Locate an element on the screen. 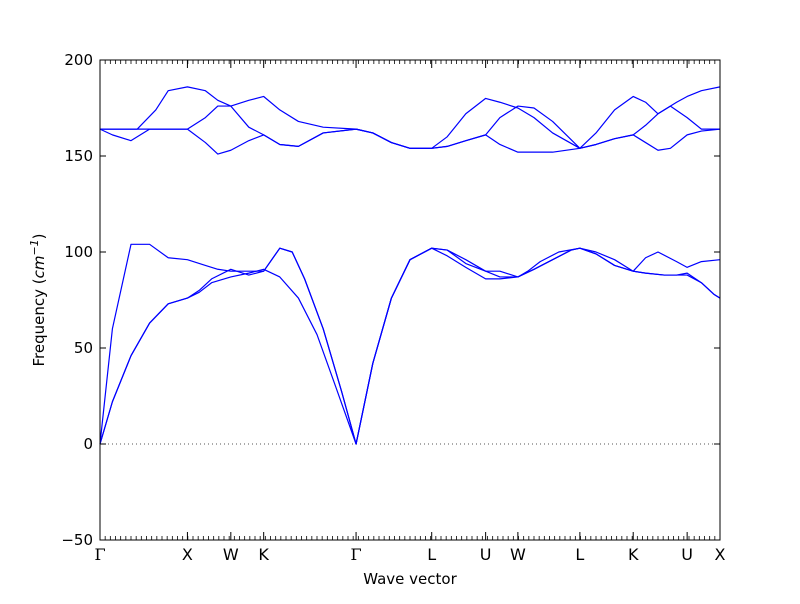  y-tick-label: 50 is located at coordinates (83, 348).